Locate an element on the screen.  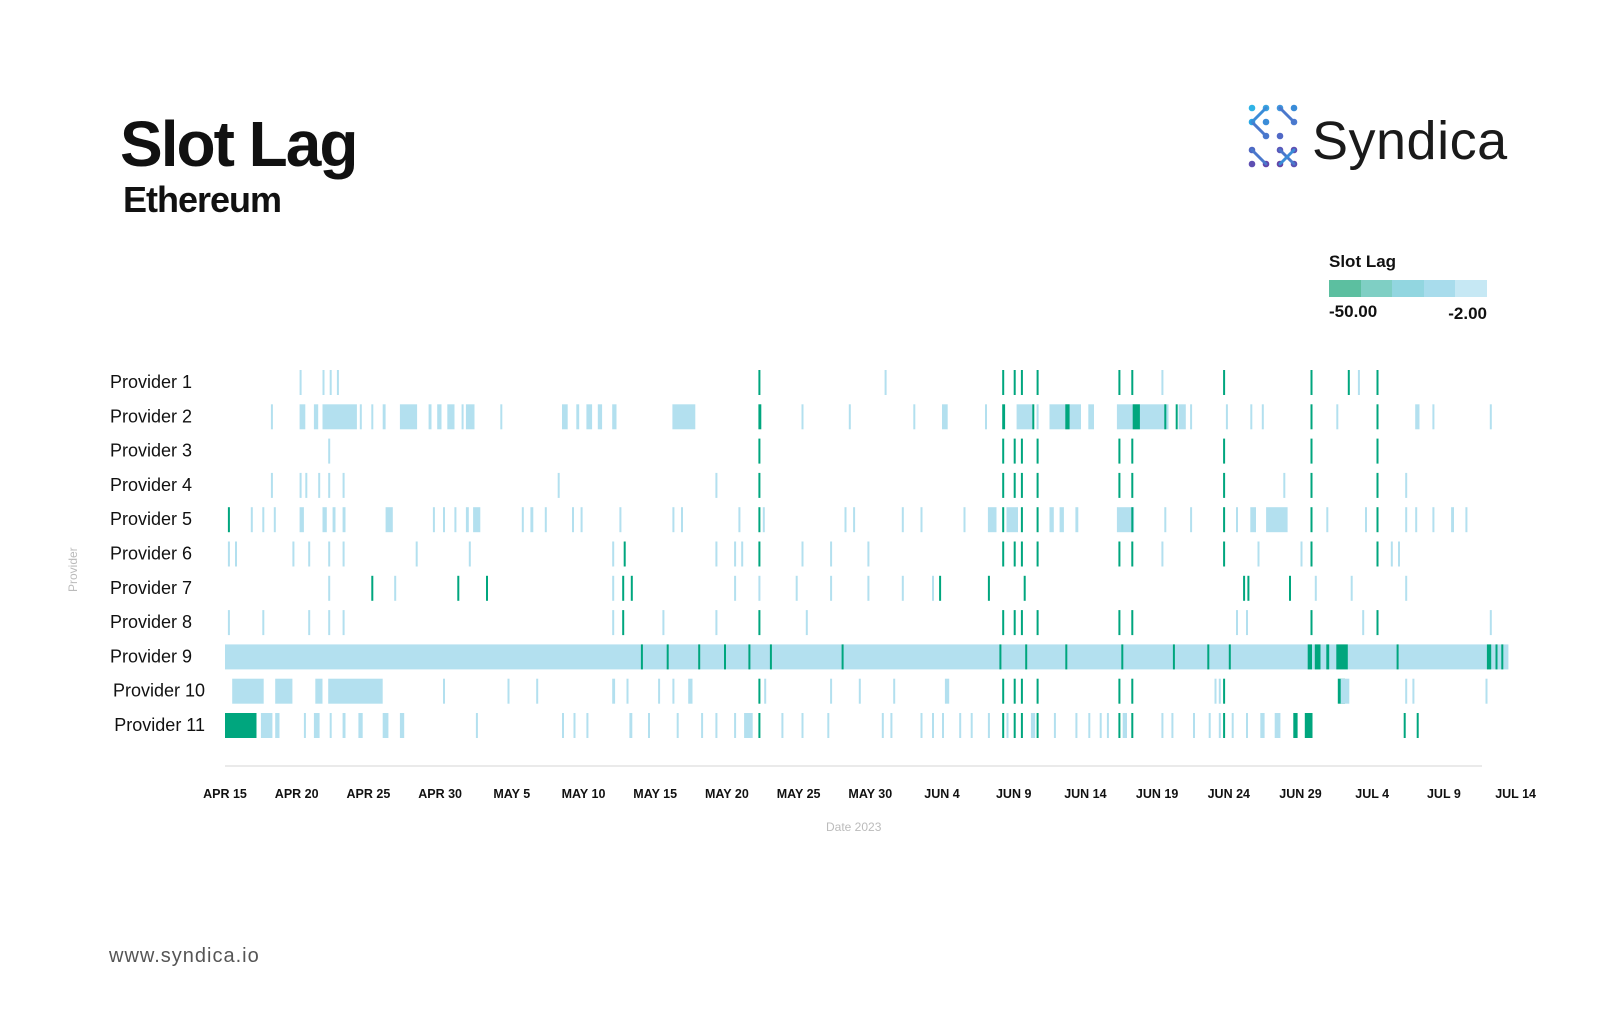
brand: Syndica is located at coordinates (1373, 140).